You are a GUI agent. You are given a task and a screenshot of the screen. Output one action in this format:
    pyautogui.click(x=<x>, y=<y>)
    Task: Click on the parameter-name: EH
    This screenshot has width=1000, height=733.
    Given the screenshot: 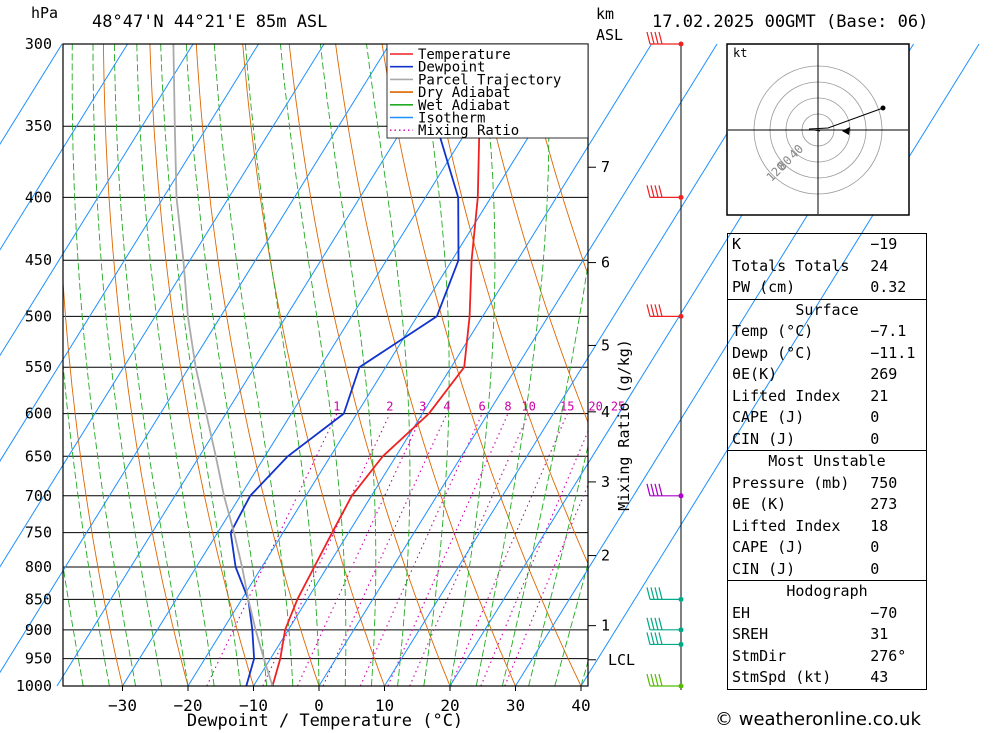 What is the action you would take?
    pyautogui.click(x=741, y=612)
    